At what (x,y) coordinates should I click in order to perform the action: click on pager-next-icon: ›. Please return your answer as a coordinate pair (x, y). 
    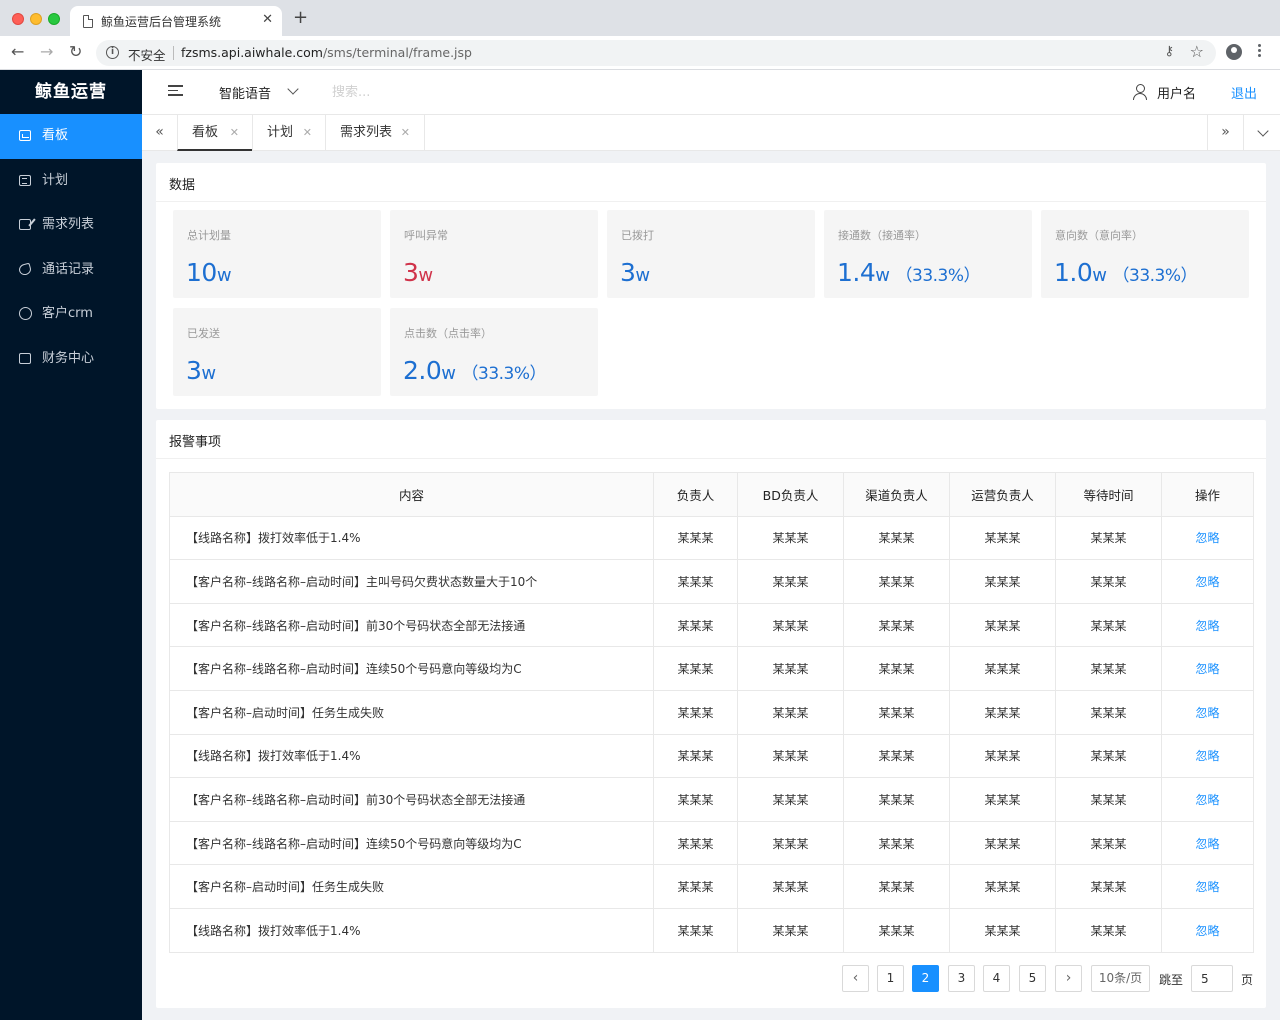
    Looking at the image, I should click on (1068, 978).